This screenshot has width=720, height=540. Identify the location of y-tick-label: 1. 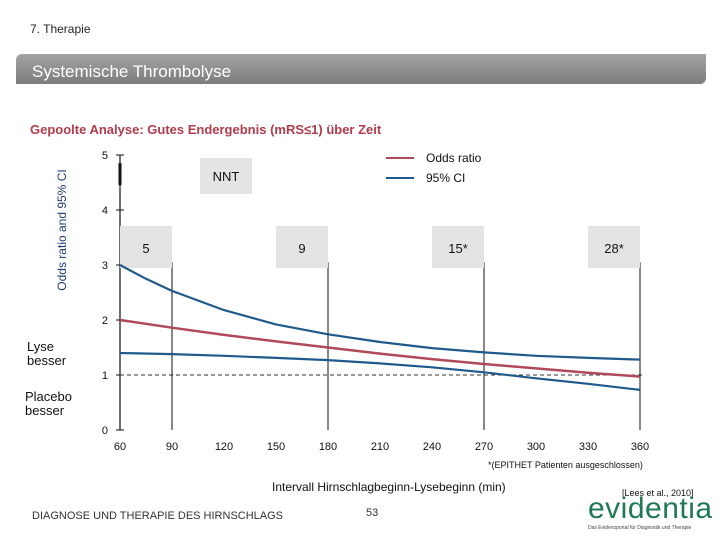
(105, 376).